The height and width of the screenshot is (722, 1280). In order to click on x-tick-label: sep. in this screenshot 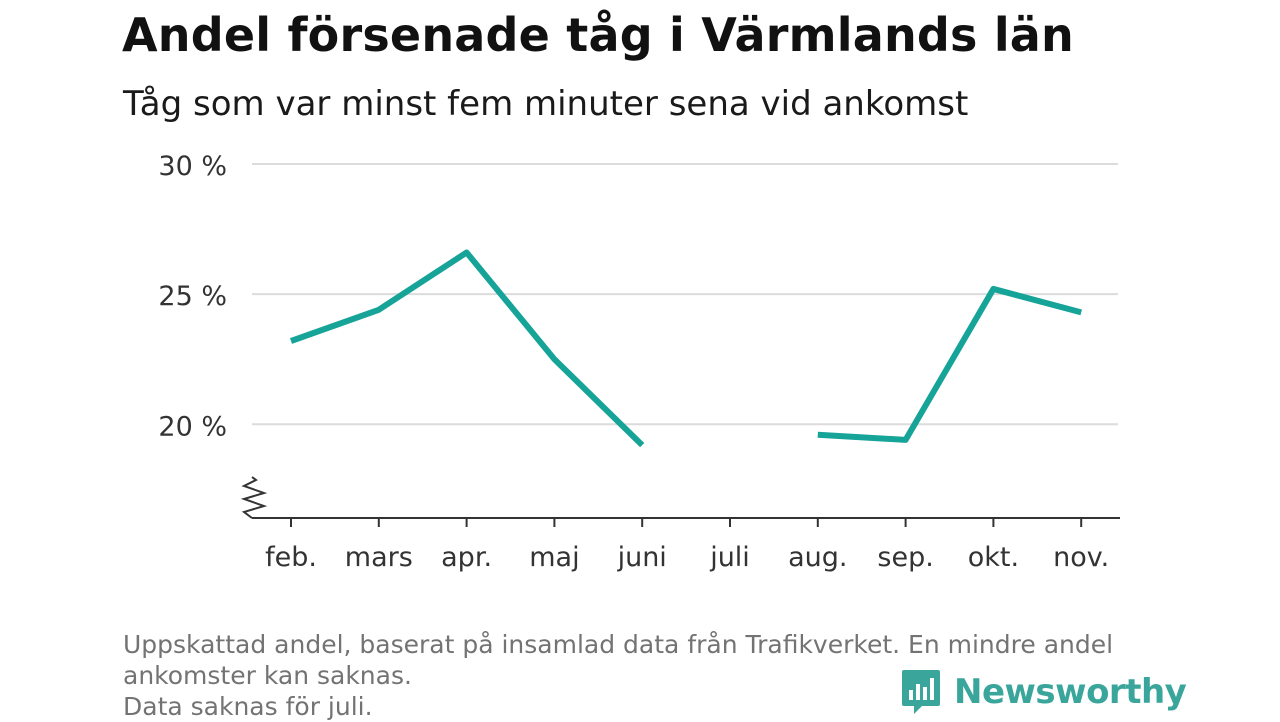, I will do `click(905, 557)`.